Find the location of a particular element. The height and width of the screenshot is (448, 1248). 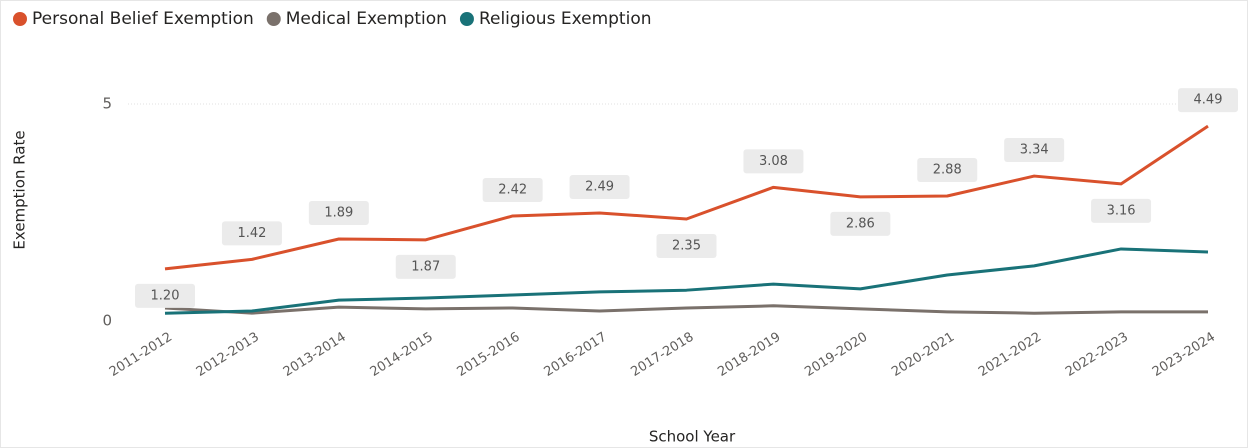

data-label: 2.42 is located at coordinates (512, 189).